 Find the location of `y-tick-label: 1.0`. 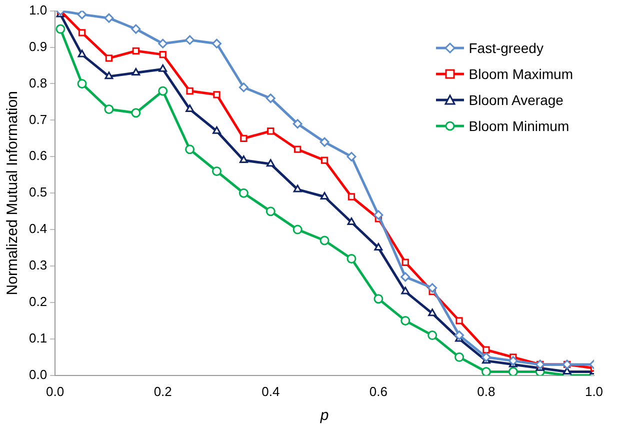

y-tick-label: 1.0 is located at coordinates (38, 10).